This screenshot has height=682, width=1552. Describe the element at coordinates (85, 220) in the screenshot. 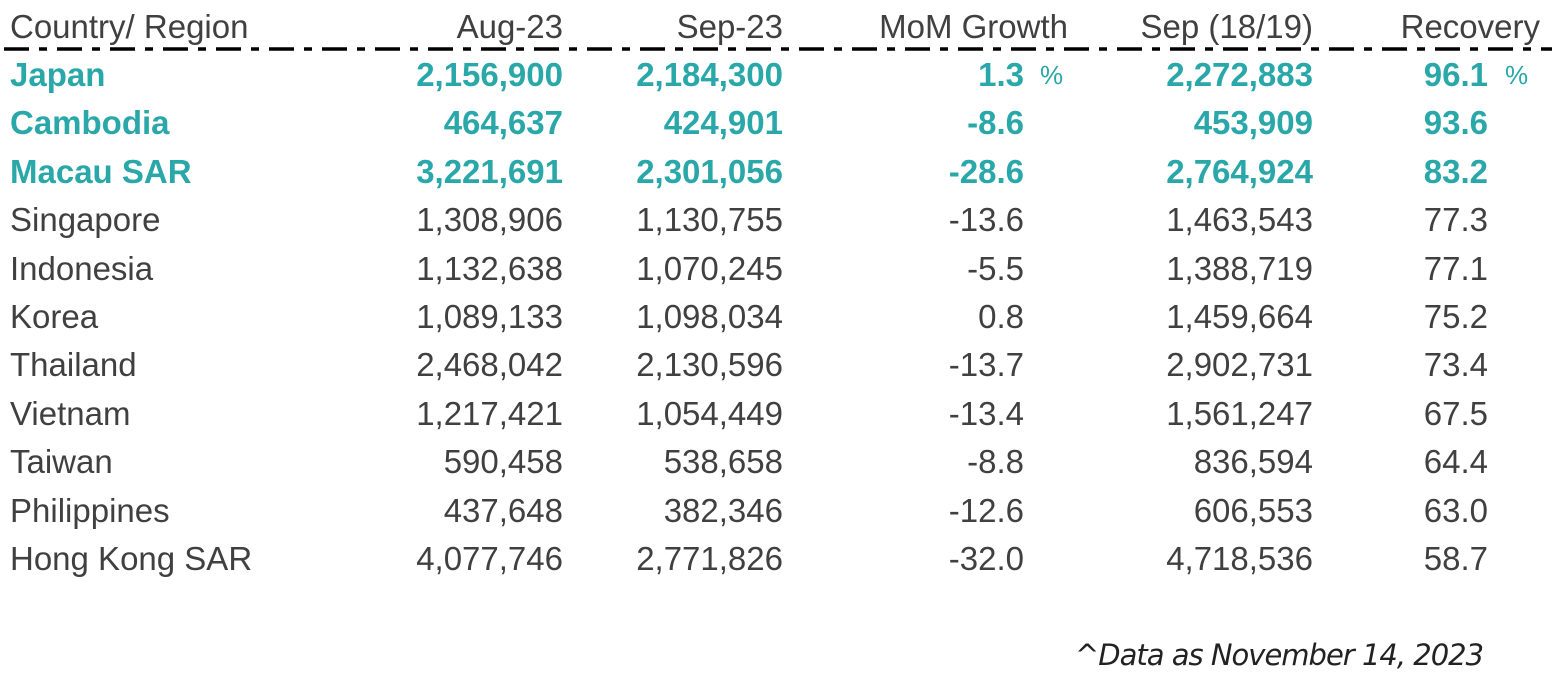

I see `cell-country: Singapore` at that location.